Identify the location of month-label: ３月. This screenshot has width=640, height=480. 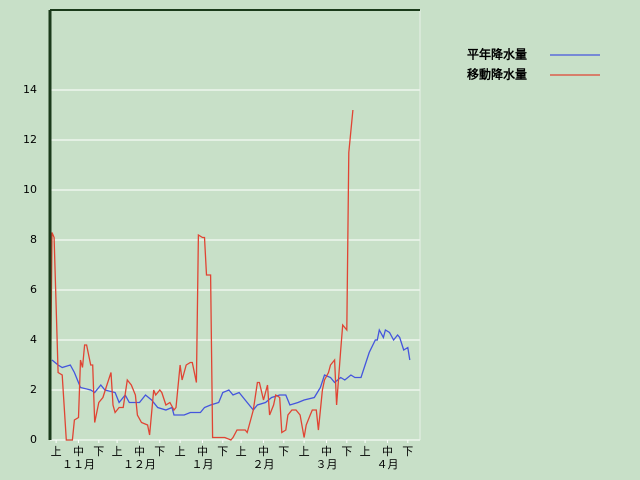
(326, 464).